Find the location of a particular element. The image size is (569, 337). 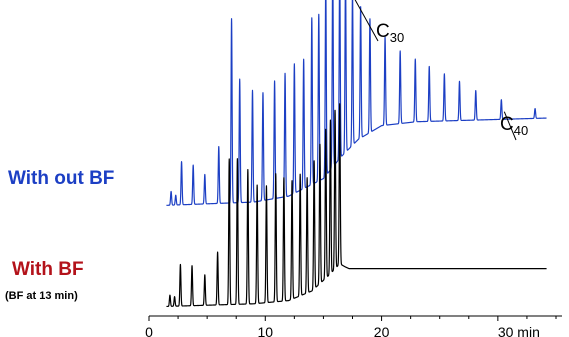

annotation-leaders is located at coordinates (435, 70).